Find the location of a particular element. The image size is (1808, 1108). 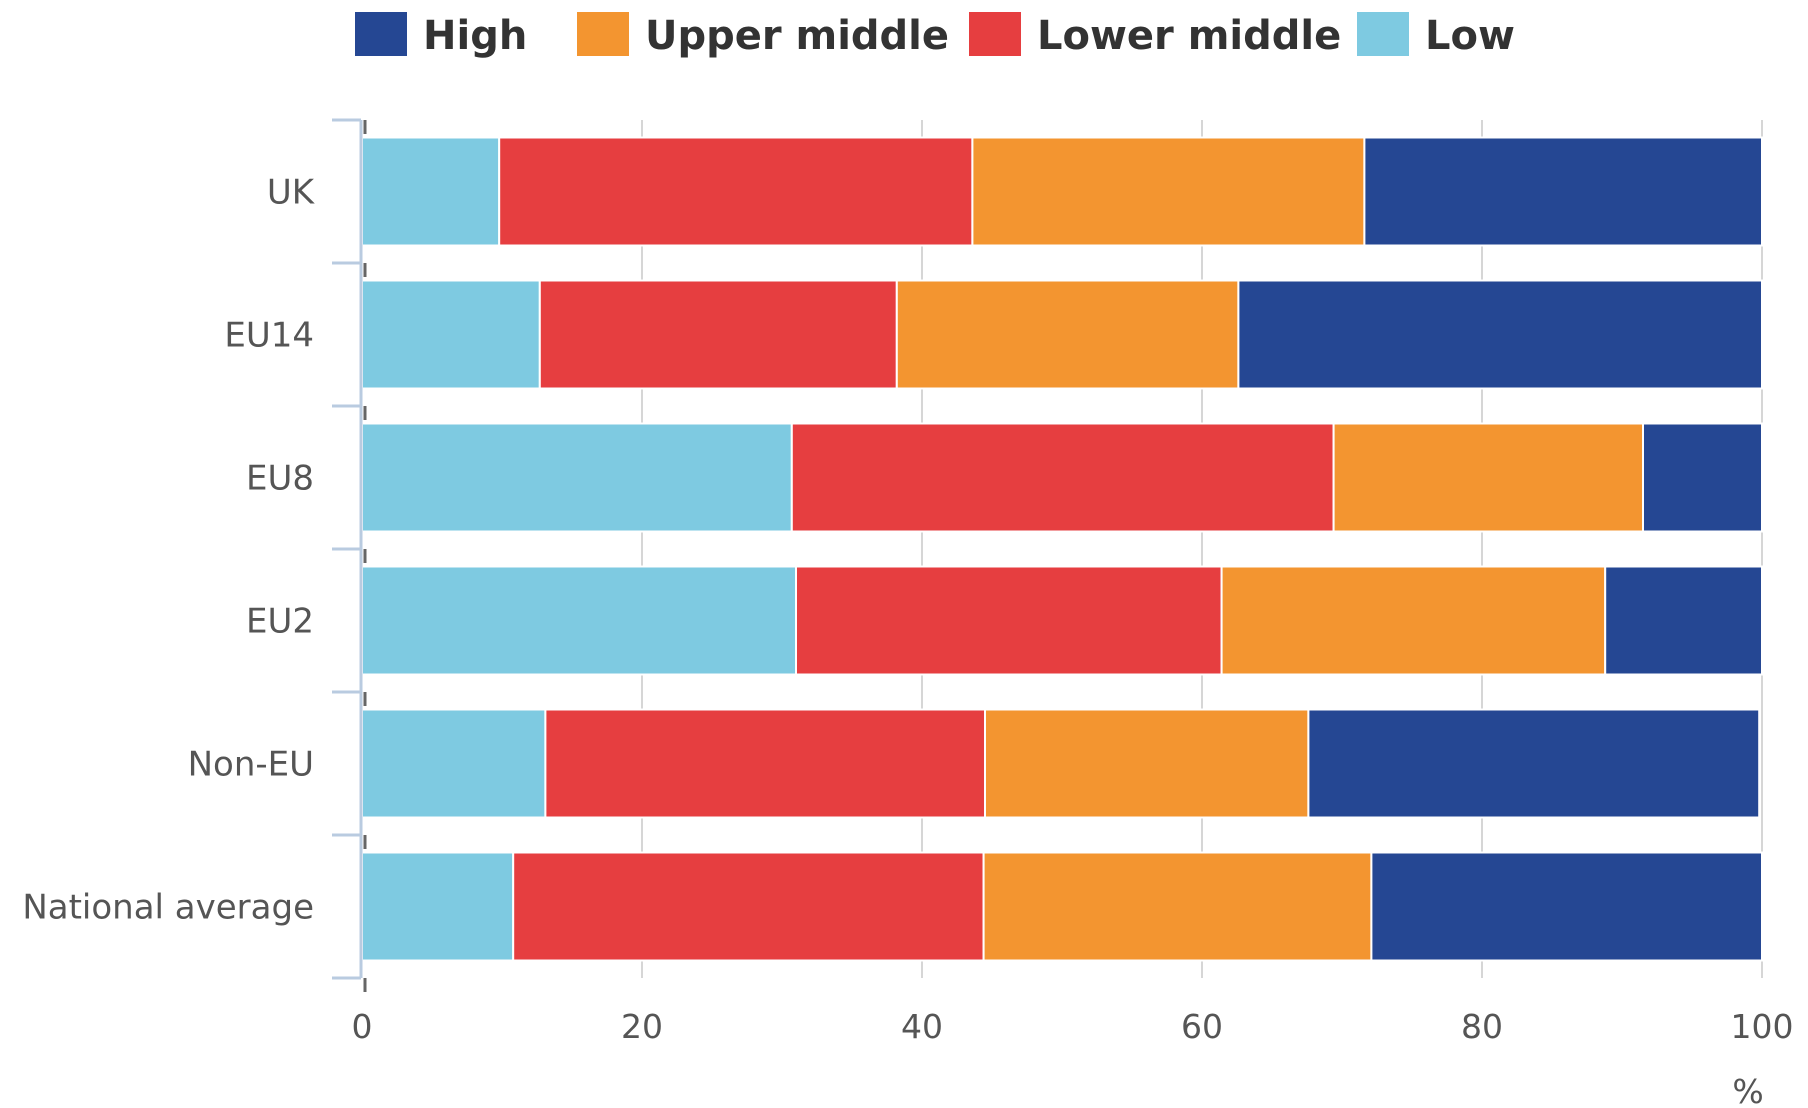

x-tick-label-100: 100 is located at coordinates (1762, 1026).